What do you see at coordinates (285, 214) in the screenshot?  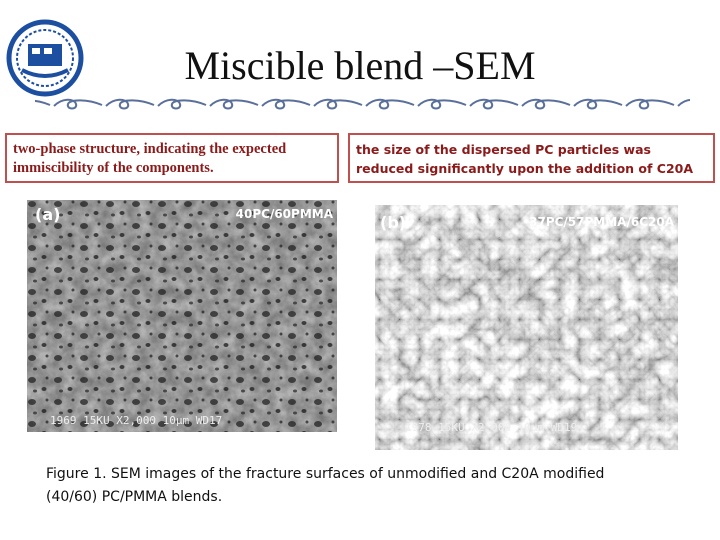 I see `image-sample: 40PC/60PMMA` at bounding box center [285, 214].